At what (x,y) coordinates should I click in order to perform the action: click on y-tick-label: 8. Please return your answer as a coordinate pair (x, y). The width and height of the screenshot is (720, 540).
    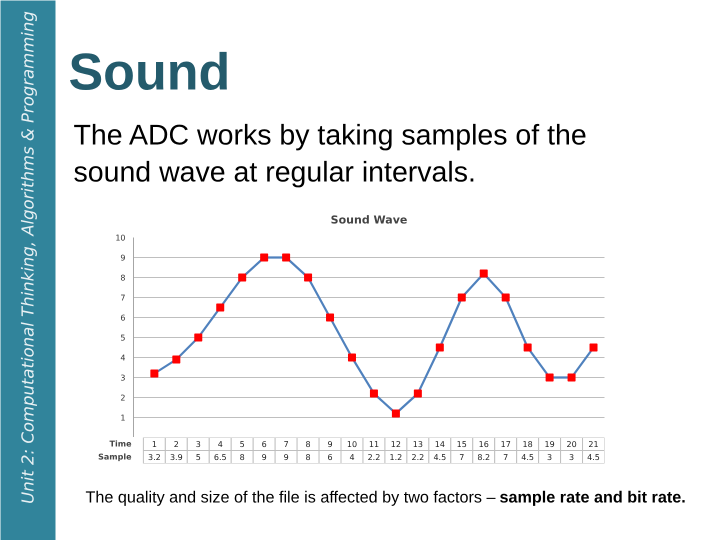
    Looking at the image, I should click on (123, 278).